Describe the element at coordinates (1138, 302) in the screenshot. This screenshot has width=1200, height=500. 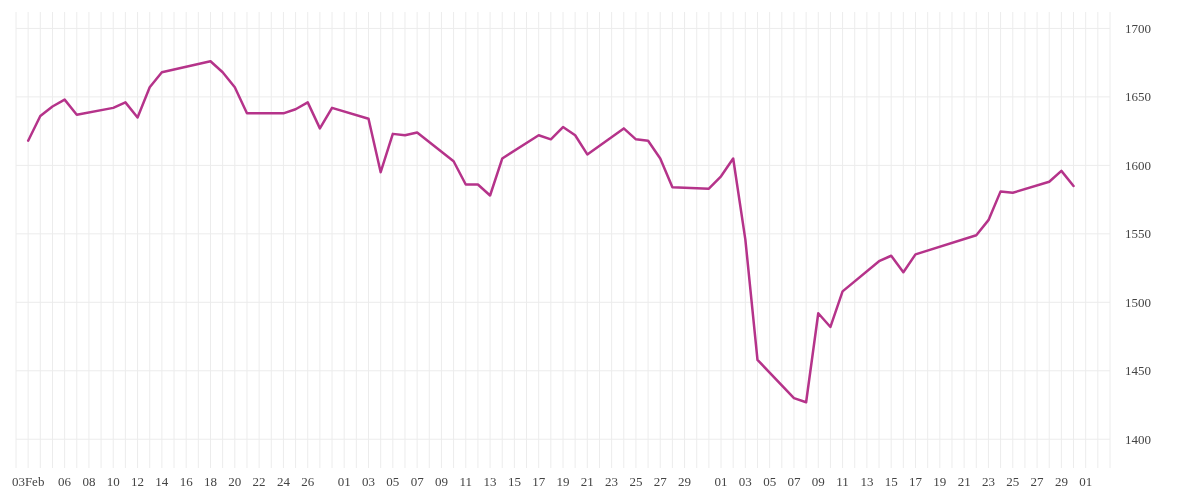
I see `y-tick-label: 1500` at that location.